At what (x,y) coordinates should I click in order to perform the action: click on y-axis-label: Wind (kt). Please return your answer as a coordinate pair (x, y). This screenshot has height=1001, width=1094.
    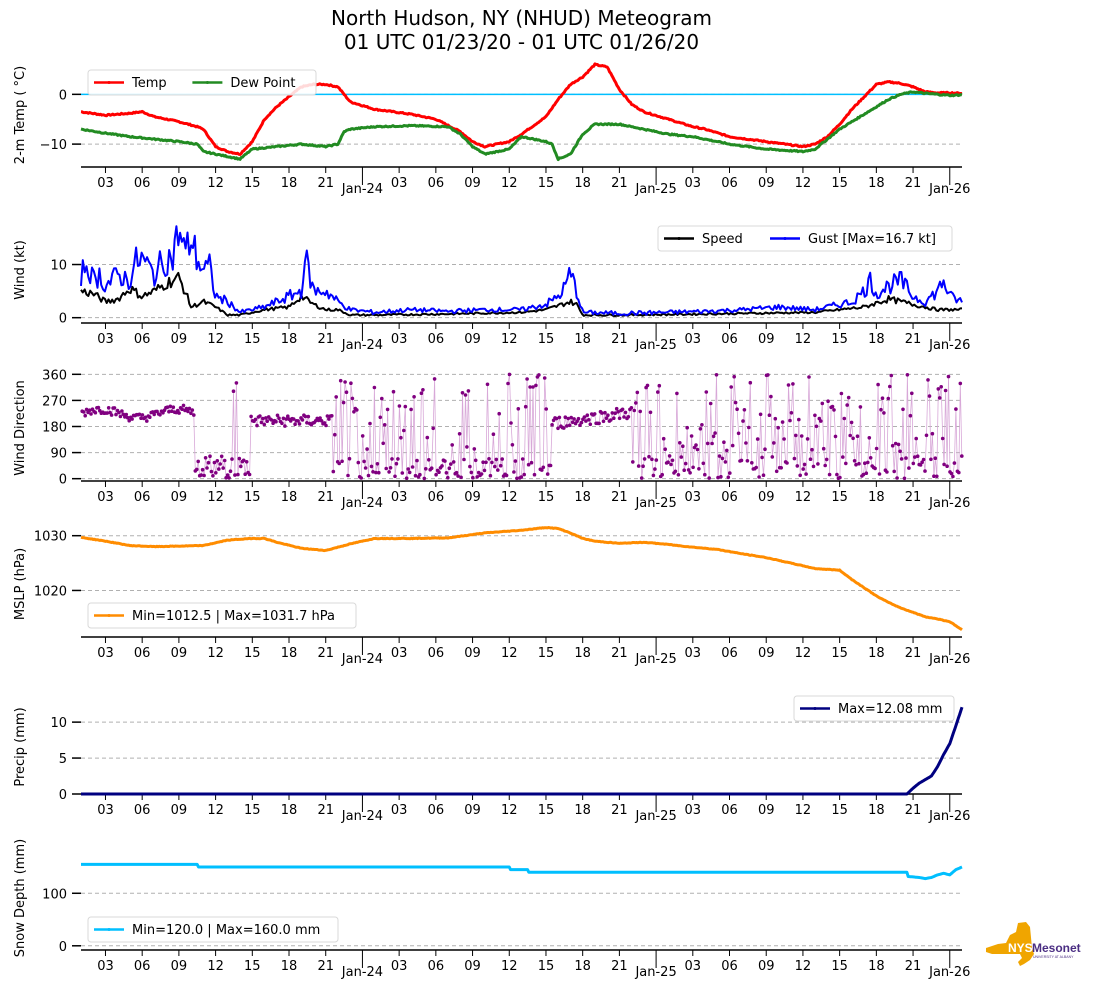
    Looking at the image, I should click on (20, 270).